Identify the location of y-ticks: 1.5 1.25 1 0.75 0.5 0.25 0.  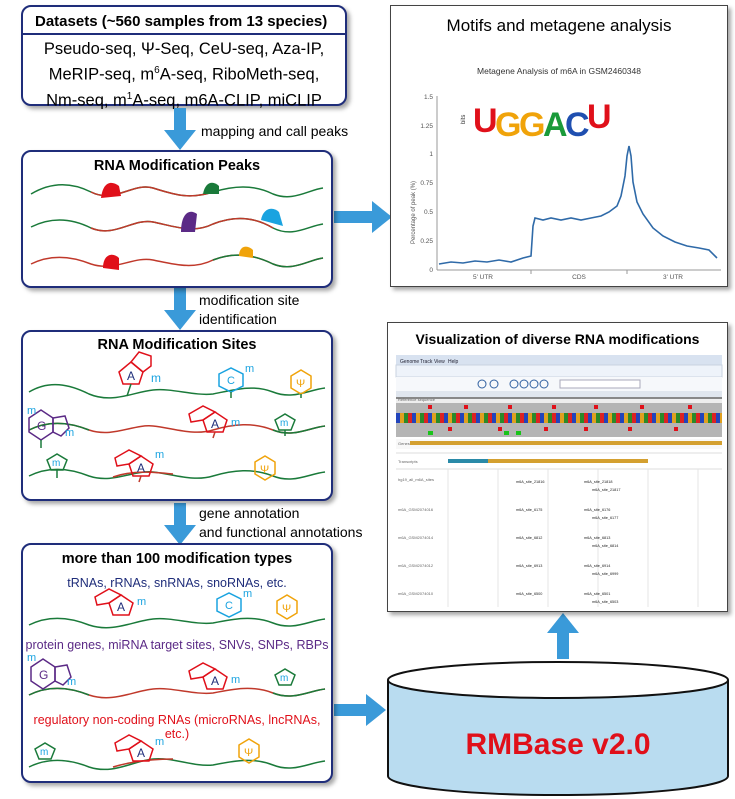
(426, 184).